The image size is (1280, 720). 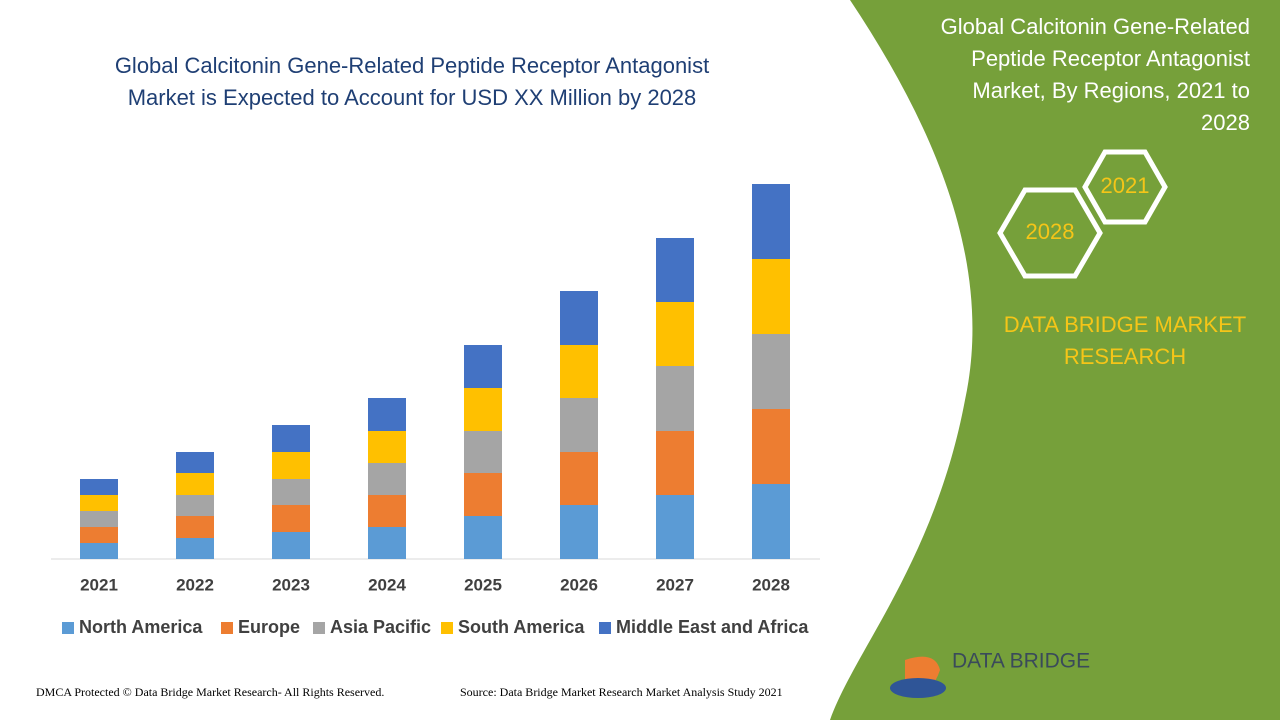 What do you see at coordinates (521, 627) in the screenshot?
I see `legend-label: South America` at bounding box center [521, 627].